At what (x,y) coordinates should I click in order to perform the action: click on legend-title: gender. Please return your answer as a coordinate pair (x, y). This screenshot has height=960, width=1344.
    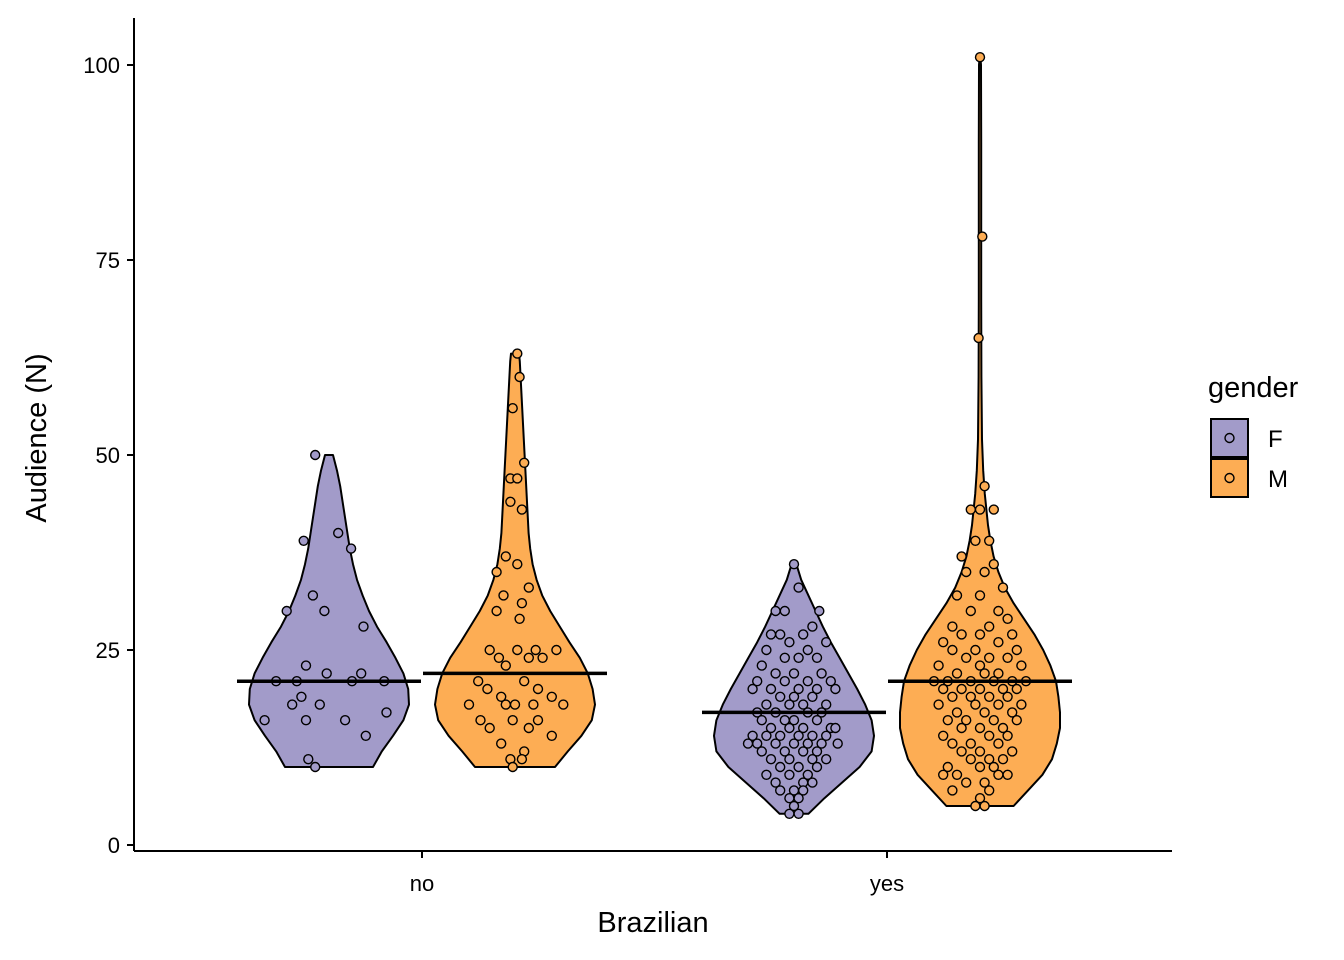
    Looking at the image, I should click on (1253, 388).